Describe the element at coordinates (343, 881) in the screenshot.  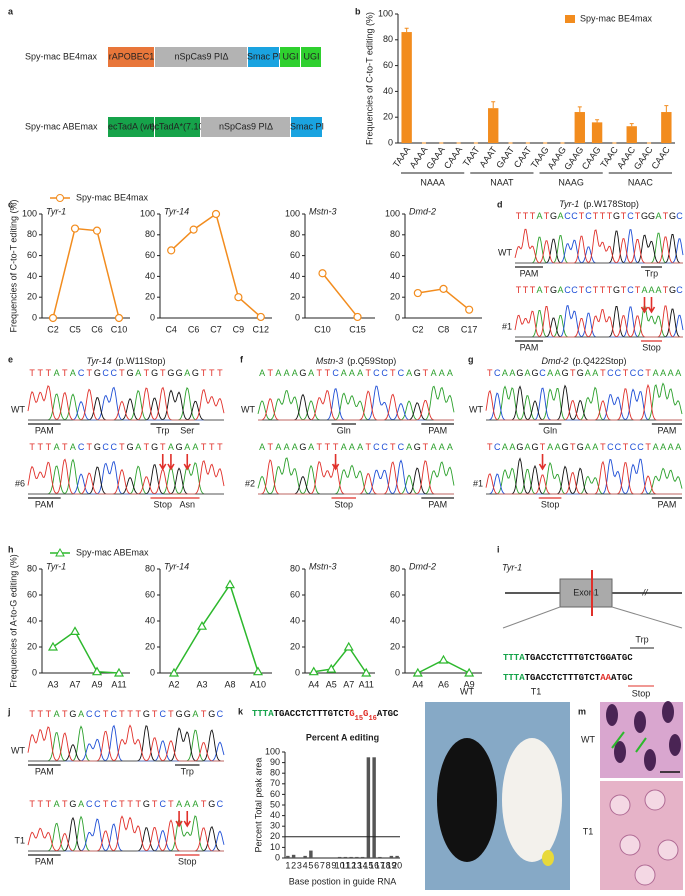
I see `x-axis-label: Base postion in guide RNA` at that location.